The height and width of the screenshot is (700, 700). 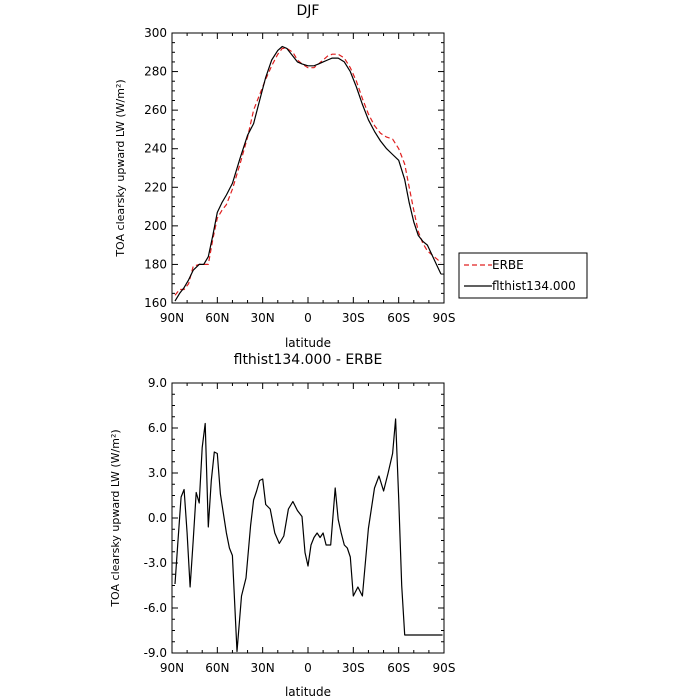 I want to click on top-x-tick-label: 60S, so click(x=398, y=318).